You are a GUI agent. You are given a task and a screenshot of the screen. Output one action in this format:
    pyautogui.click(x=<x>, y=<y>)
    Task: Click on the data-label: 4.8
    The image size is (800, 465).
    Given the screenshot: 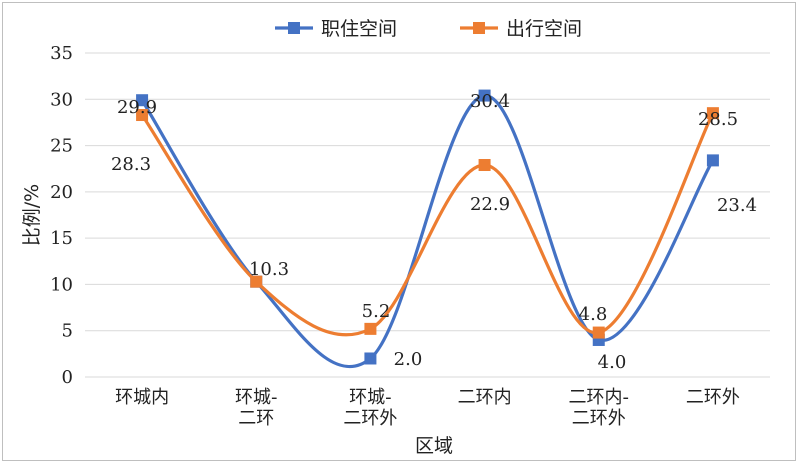 What is the action you would take?
    pyautogui.click(x=593, y=314)
    